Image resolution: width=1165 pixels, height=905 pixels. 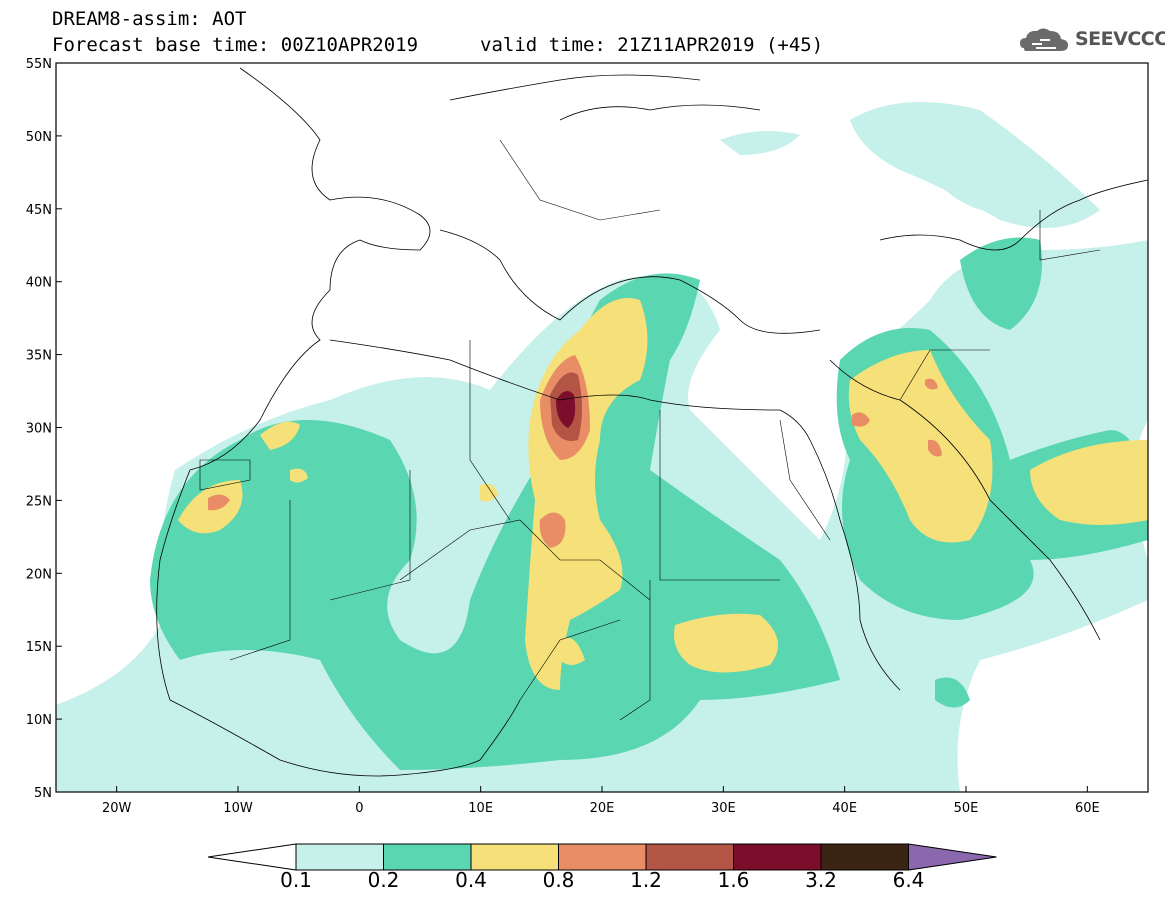 What do you see at coordinates (39, 501) in the screenshot?
I see `lat-label: 25N` at bounding box center [39, 501].